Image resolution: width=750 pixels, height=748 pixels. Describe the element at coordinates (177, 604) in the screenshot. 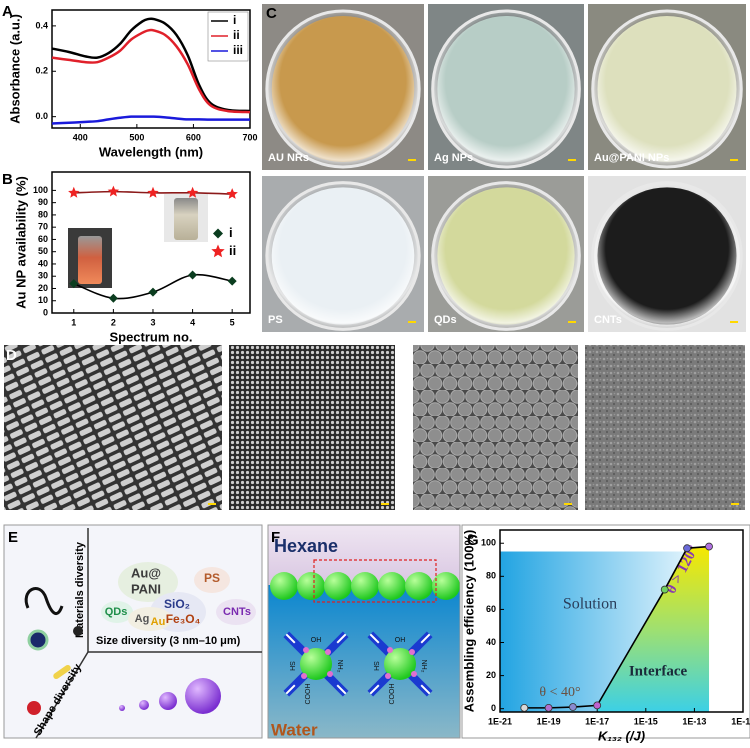

I see `material-label: SiO₂` at that location.